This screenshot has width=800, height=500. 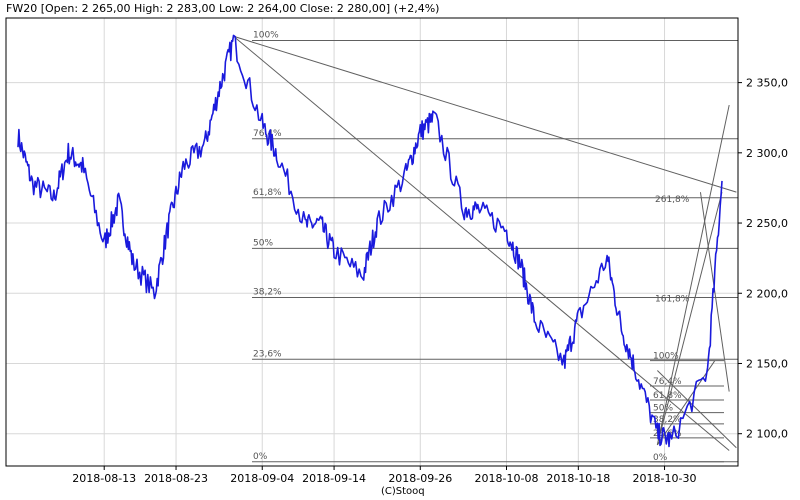 What do you see at coordinates (104, 478) in the screenshot?
I see `x-tick-label: 2018-08-13` at bounding box center [104, 478].